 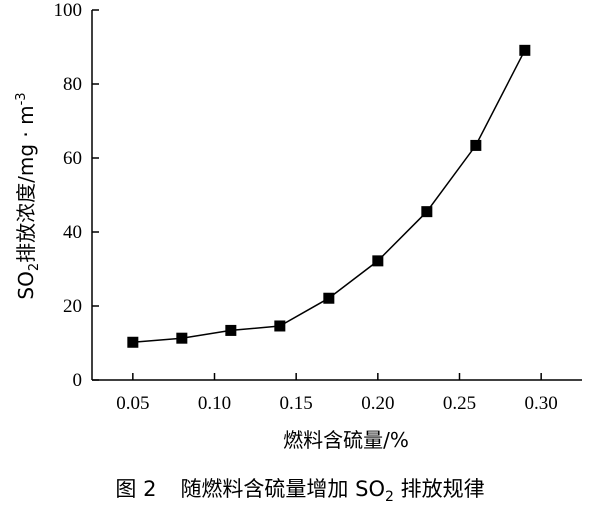 What do you see at coordinates (68, 10) in the screenshot?
I see `y-tick-label: 100` at bounding box center [68, 10].